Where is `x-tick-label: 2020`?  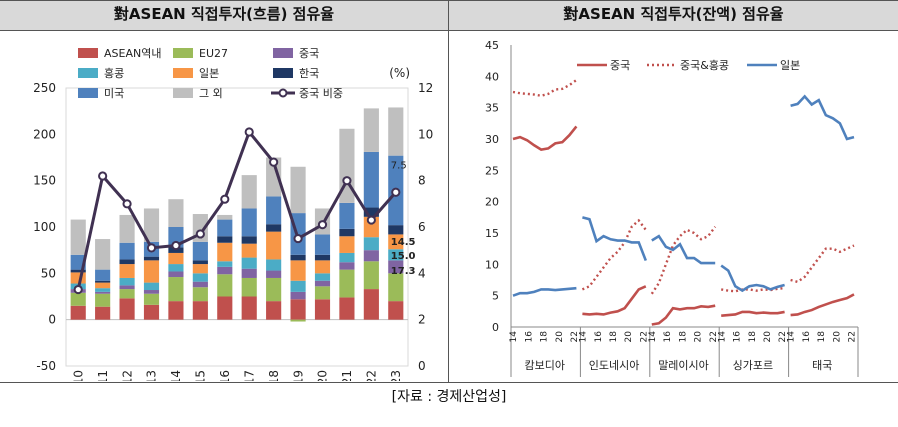 x-tick-label: 2020 is located at coordinates (323, 375).